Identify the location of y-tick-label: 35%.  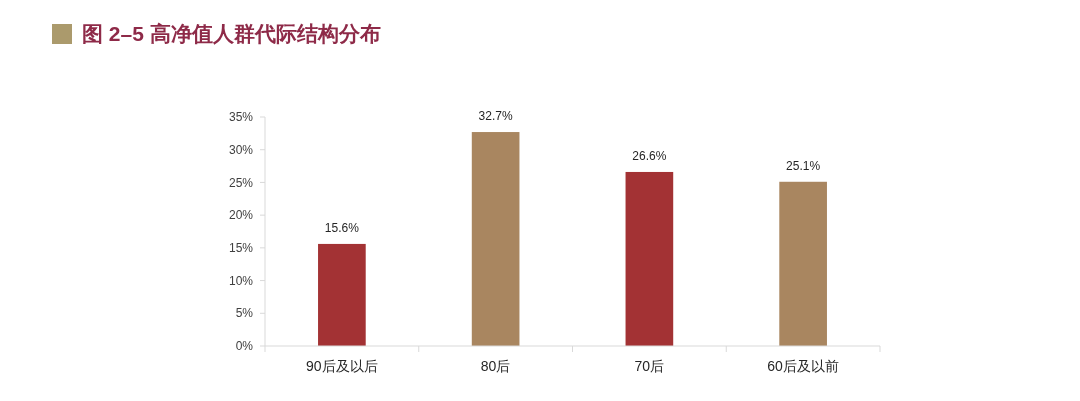
(241, 117).